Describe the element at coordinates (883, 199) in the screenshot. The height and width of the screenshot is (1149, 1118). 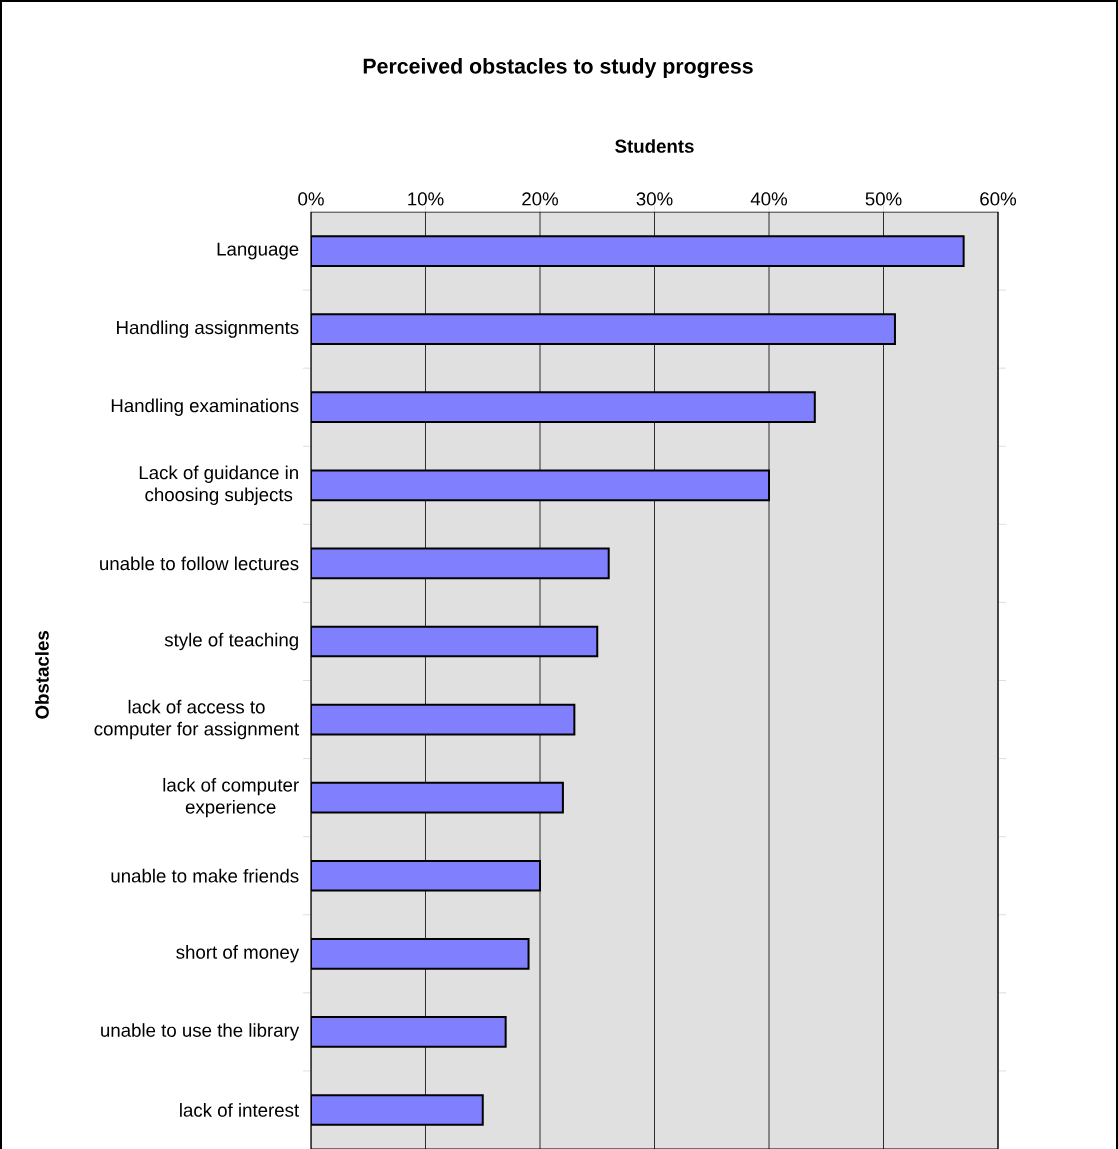
I see `x-tick-label: 50%` at that location.